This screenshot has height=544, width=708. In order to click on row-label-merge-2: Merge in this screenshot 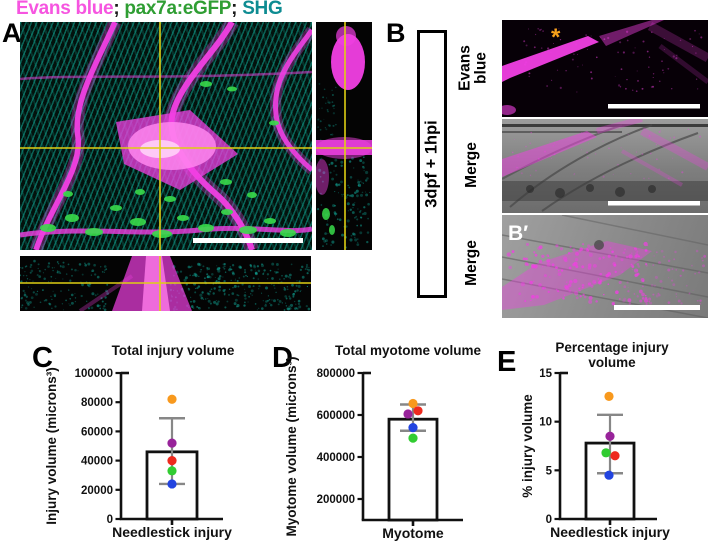, I will do `click(471, 263)`.